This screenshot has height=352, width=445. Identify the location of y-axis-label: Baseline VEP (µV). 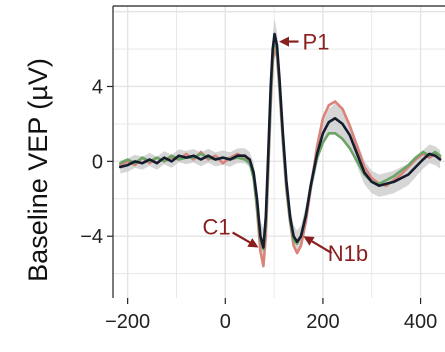
(38, 170).